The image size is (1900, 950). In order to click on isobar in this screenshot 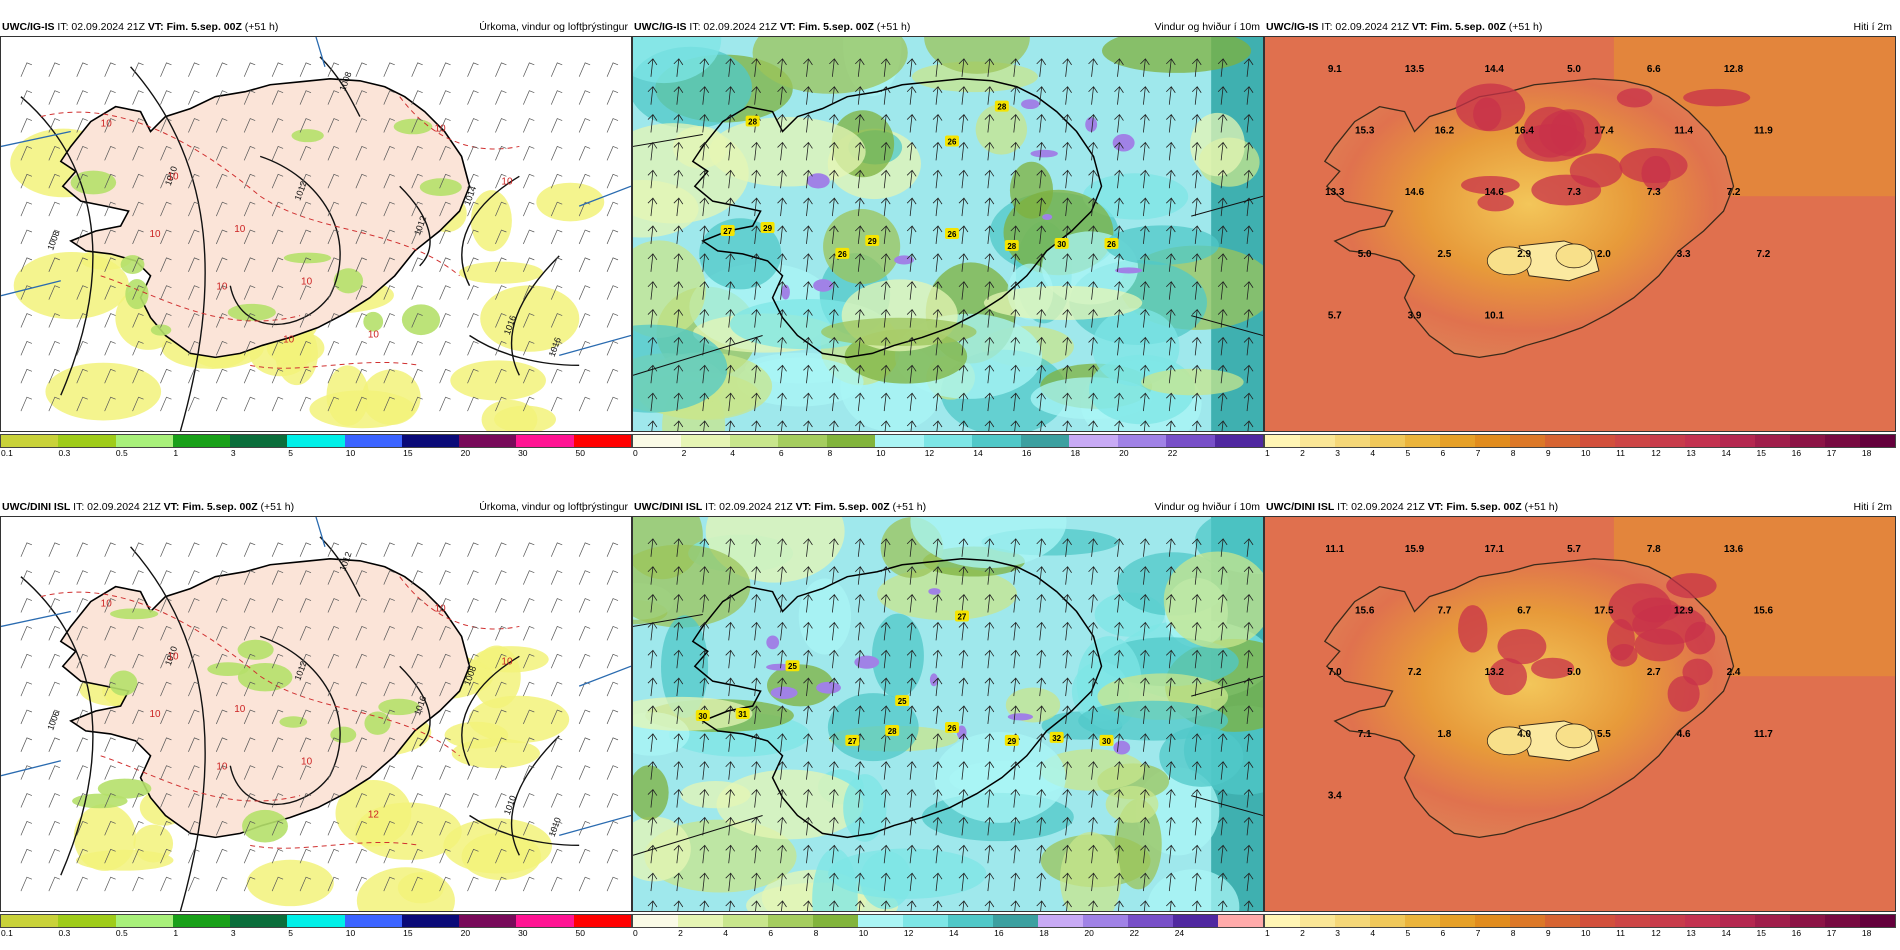, I will do `click(415, 706)`.